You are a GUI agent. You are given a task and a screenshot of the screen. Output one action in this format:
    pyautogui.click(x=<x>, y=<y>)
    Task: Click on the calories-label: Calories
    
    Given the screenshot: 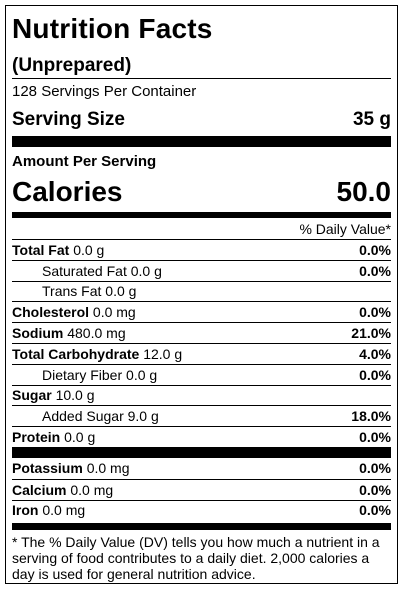 What is the action you would take?
    pyautogui.click(x=67, y=191)
    